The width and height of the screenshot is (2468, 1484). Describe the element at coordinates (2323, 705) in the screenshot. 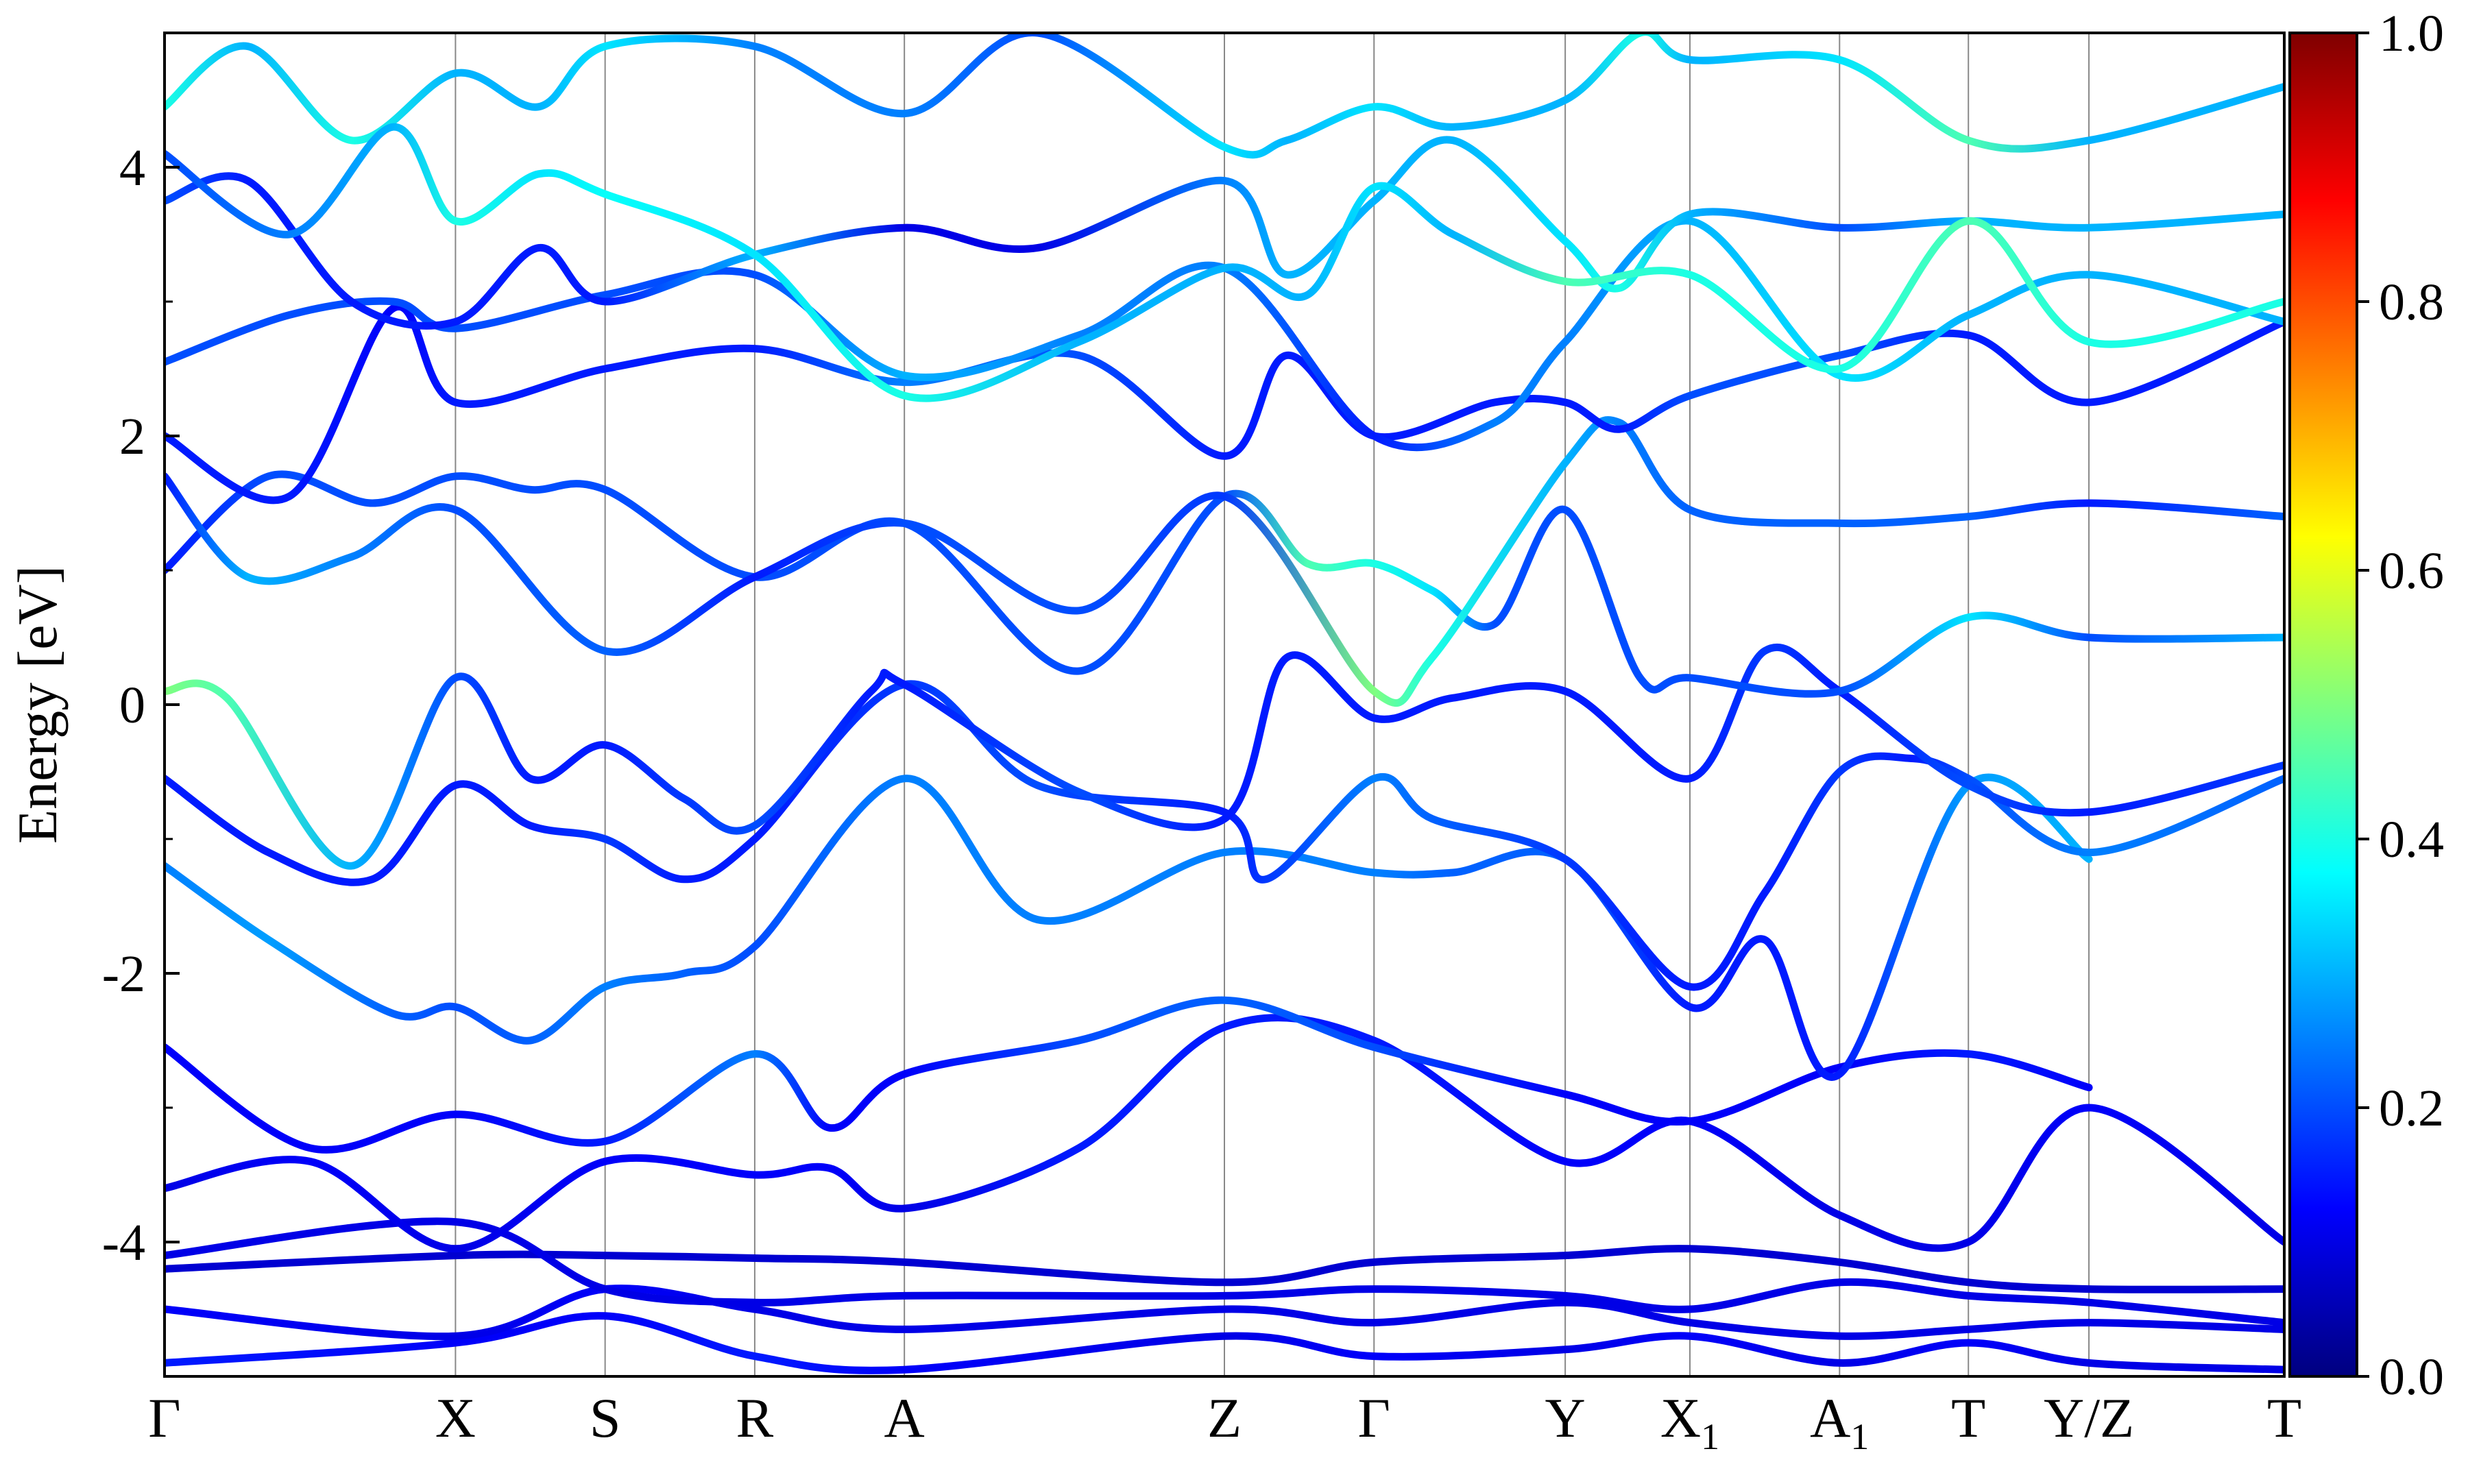

I see `colorbar-gradient` at that location.